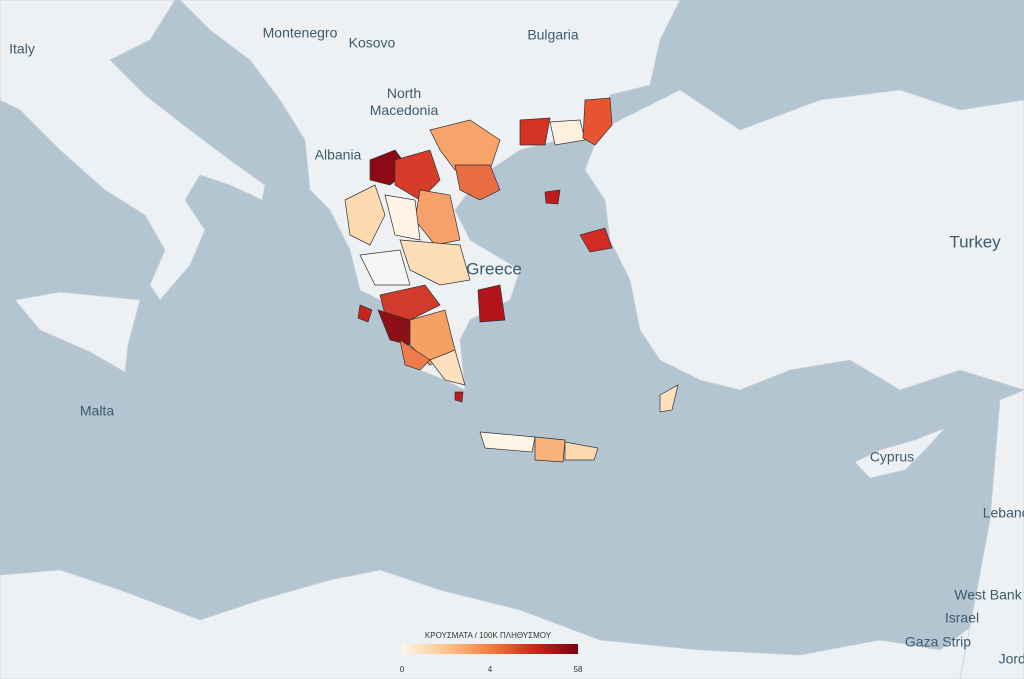 The height and width of the screenshot is (679, 1024). I want to click on country-label: Israel, so click(962, 618).